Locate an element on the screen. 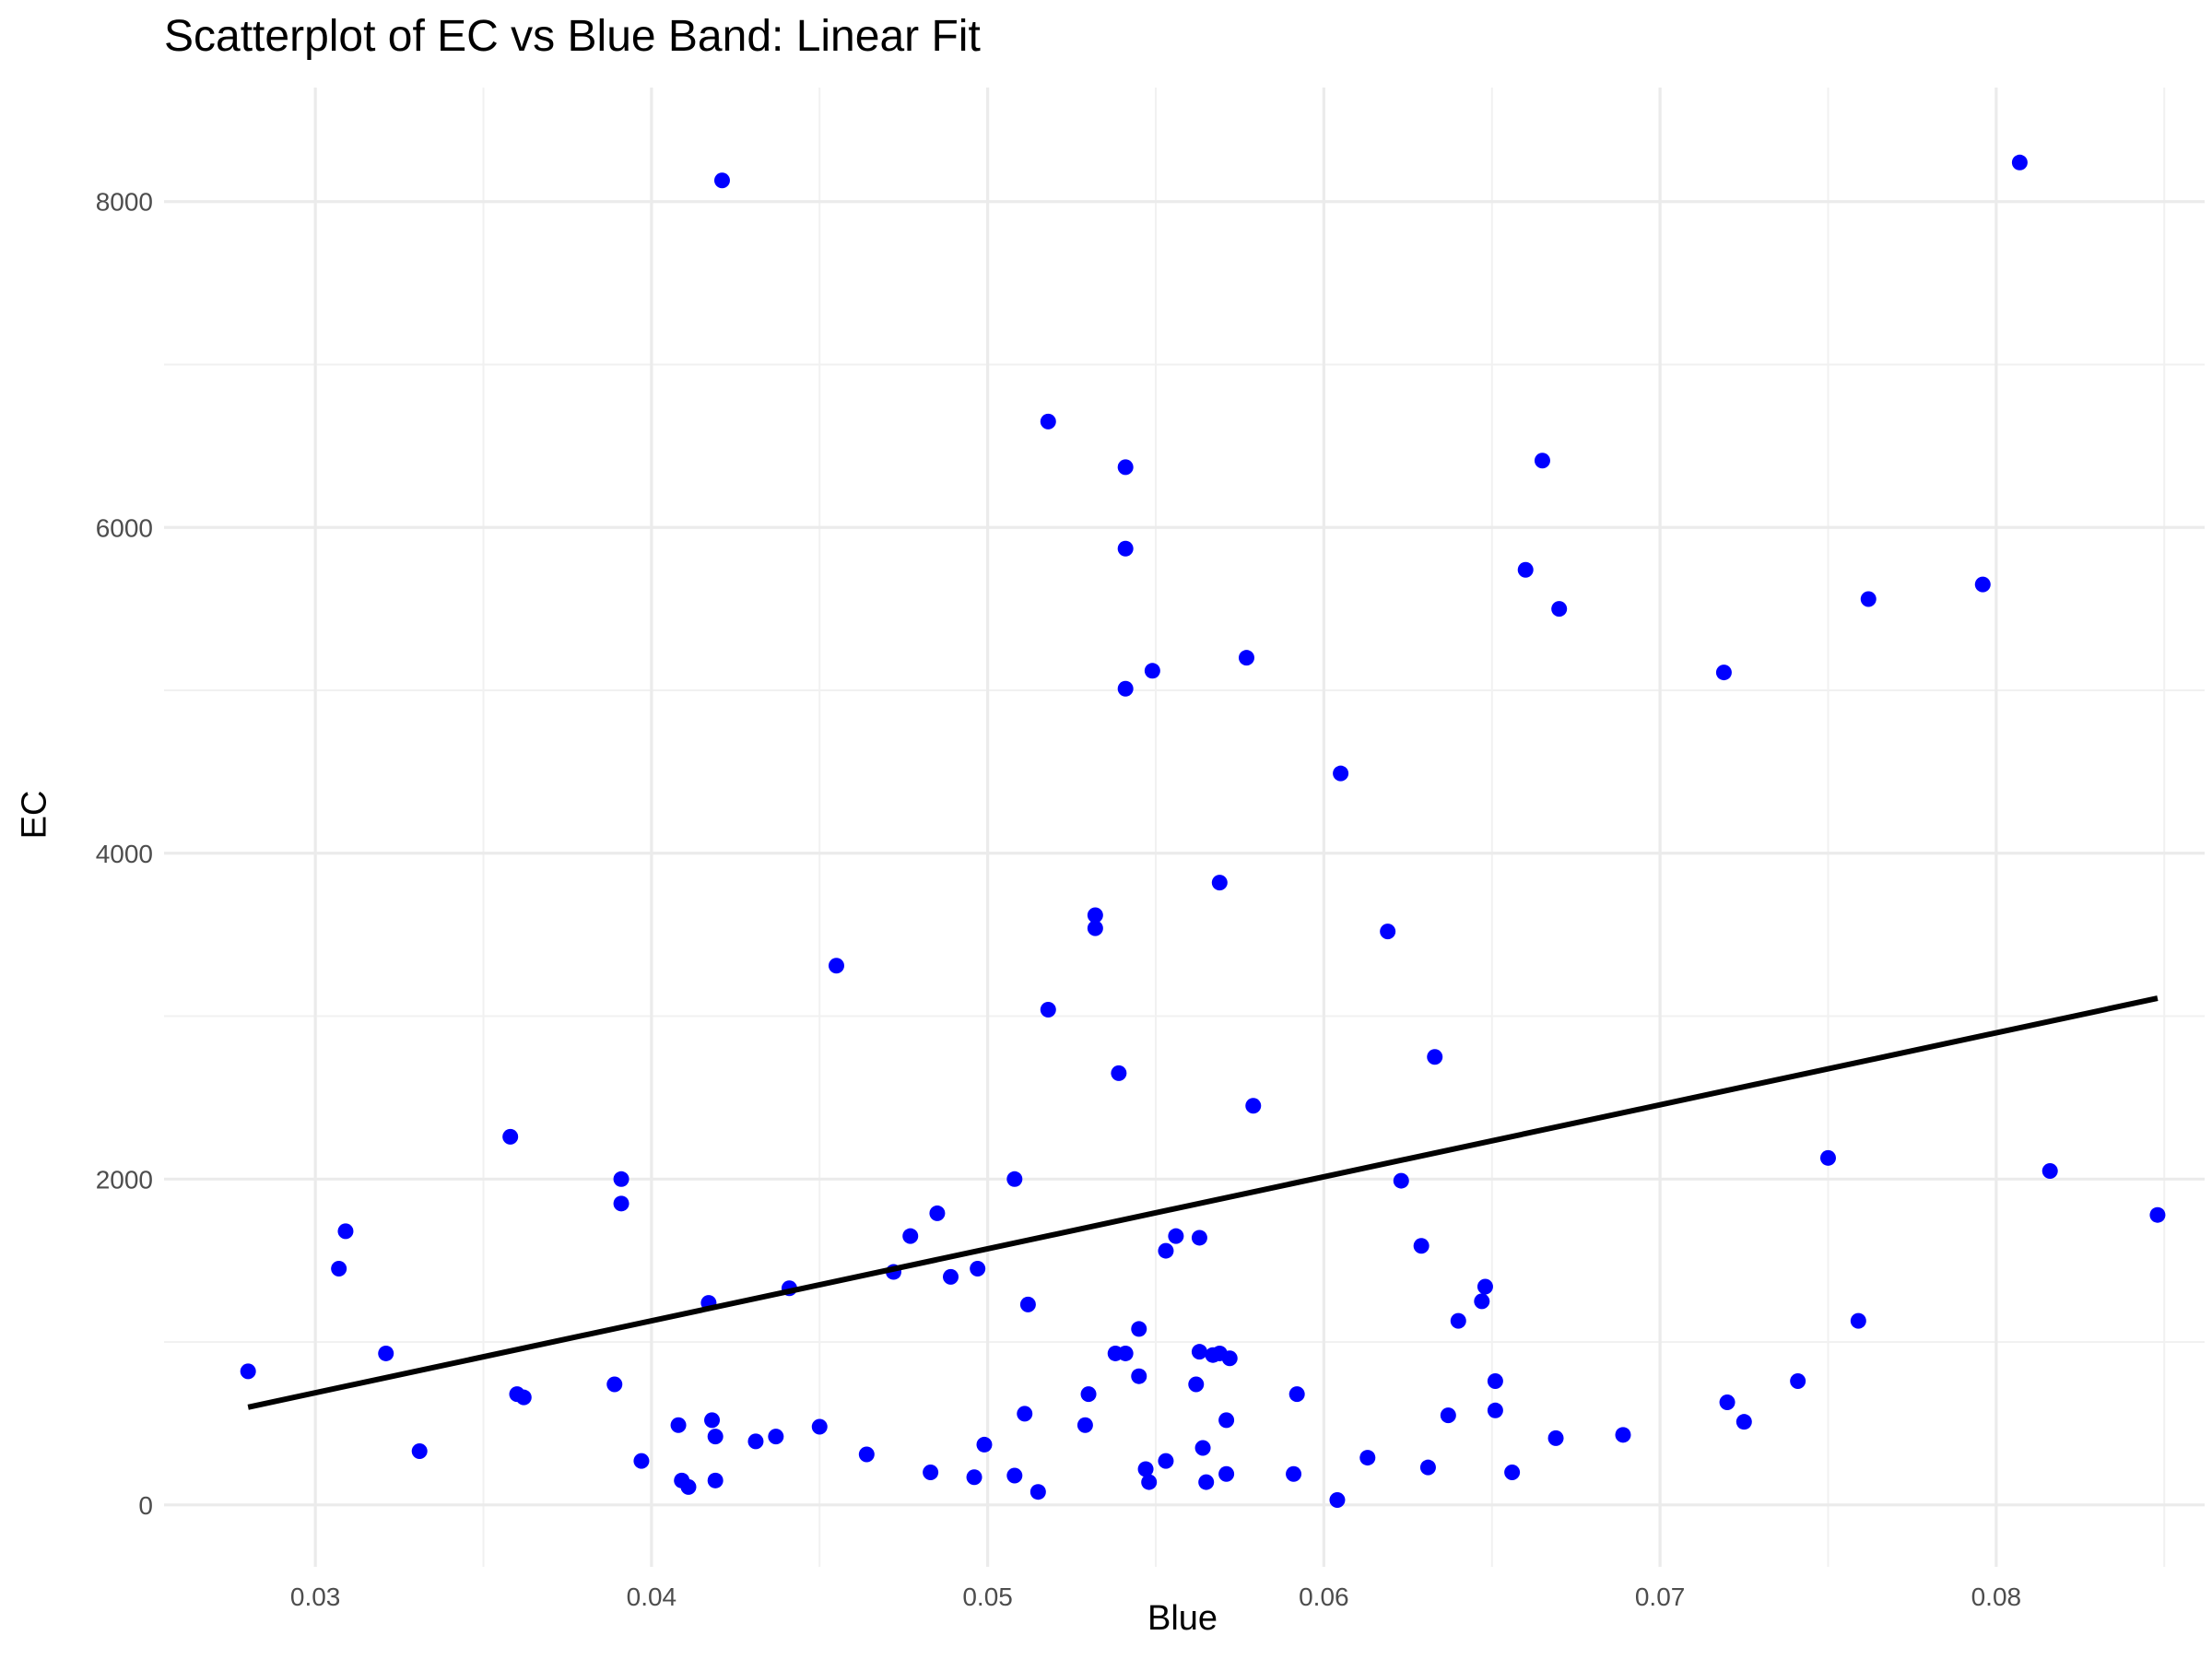 The width and height of the screenshot is (2212, 1659). x-tick-label: 0.04 is located at coordinates (652, 1597).